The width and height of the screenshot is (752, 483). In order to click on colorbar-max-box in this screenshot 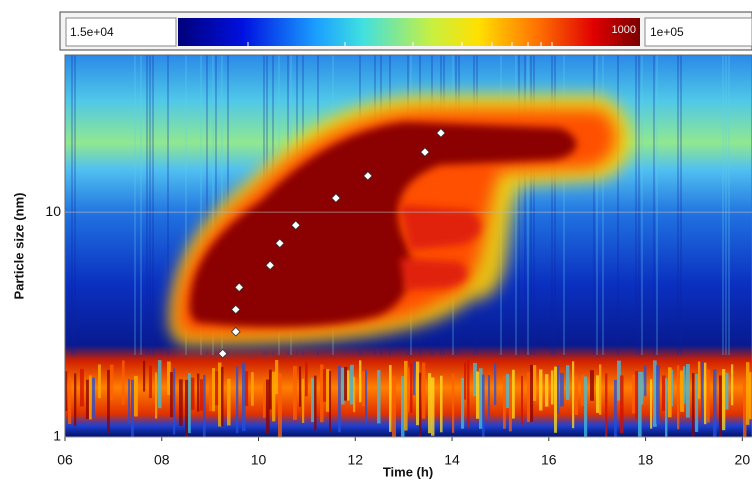, I will do `click(698, 32)`.